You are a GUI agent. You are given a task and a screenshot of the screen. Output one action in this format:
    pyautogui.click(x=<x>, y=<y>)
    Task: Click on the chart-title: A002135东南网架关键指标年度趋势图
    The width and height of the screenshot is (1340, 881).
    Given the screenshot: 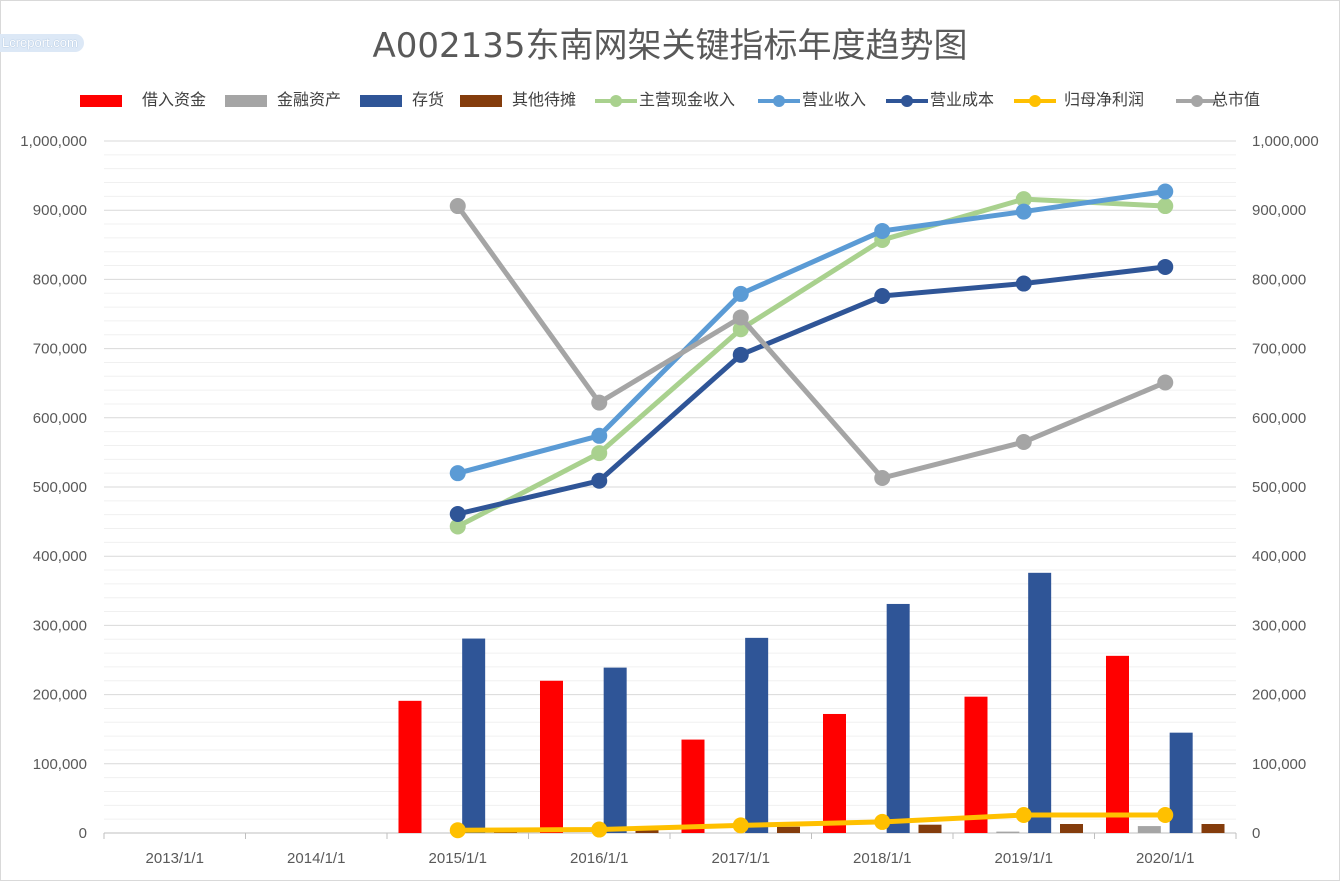 What is the action you would take?
    pyautogui.click(x=670, y=46)
    